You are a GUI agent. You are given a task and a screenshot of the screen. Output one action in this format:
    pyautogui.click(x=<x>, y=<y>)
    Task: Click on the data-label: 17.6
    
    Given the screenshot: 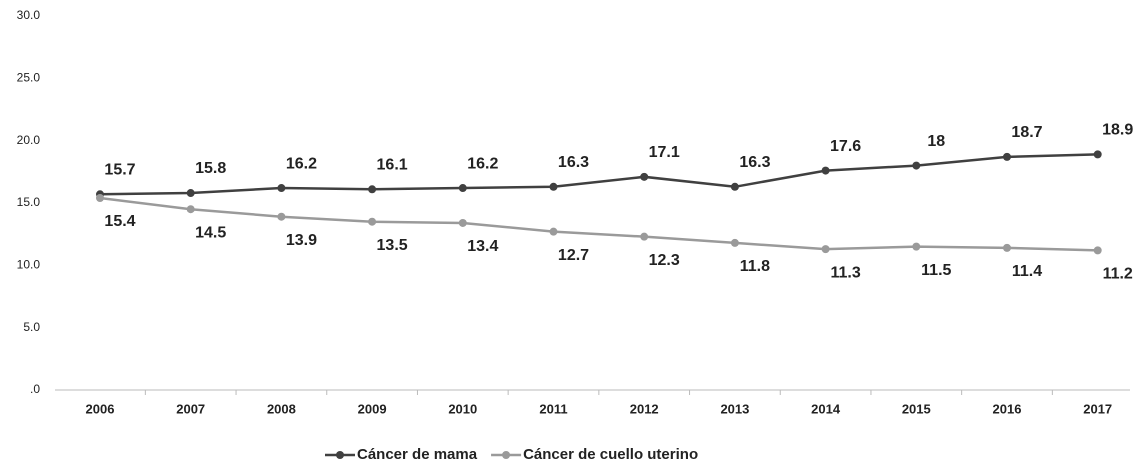 What is the action you would take?
    pyautogui.click(x=845, y=146)
    